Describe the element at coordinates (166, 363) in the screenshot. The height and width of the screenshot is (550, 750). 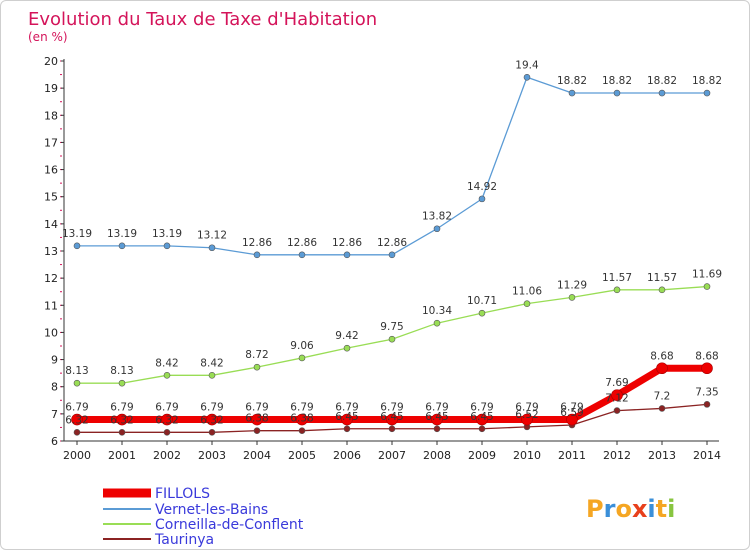
I see `data-label: 8.42` at that location.